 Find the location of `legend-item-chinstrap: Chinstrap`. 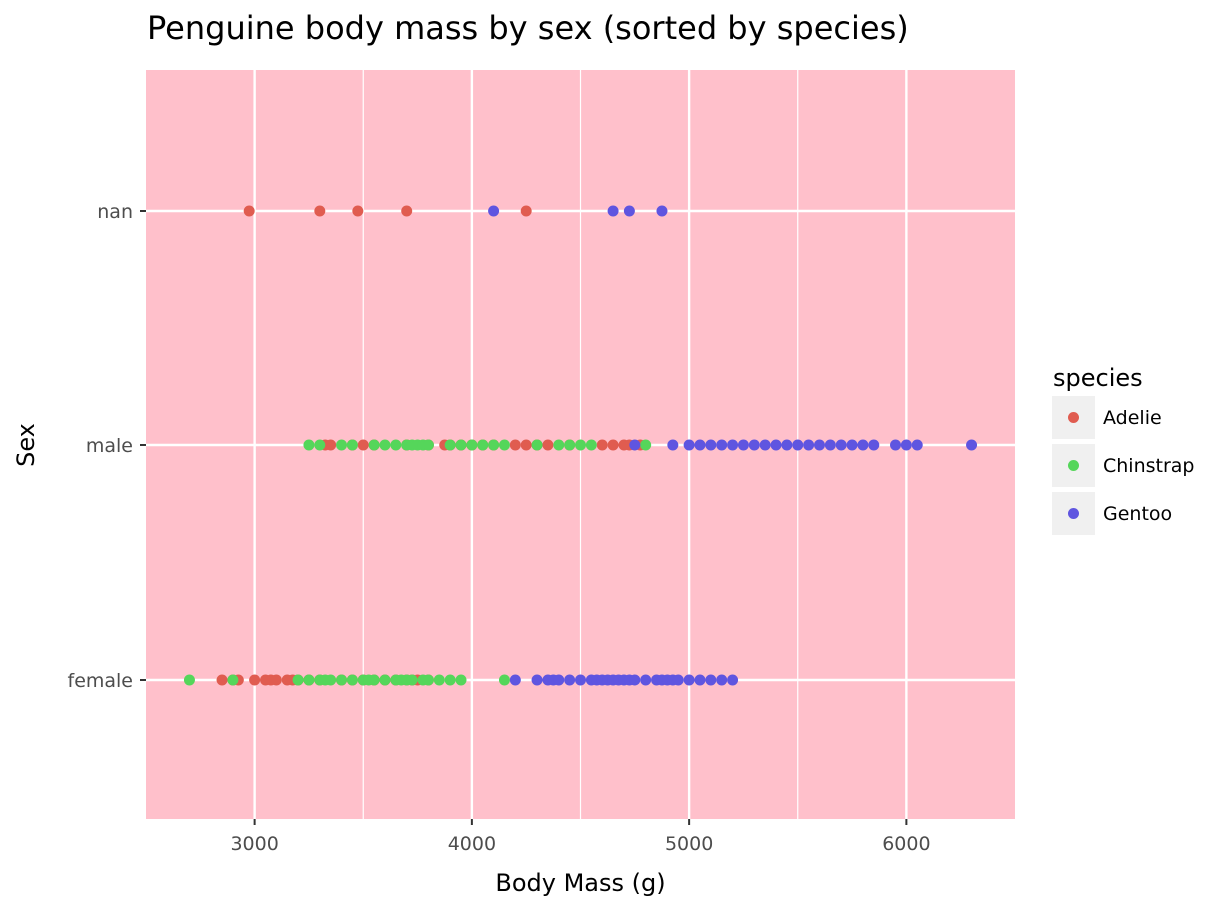

legend-item-chinstrap: Chinstrap is located at coordinates (1123, 465).